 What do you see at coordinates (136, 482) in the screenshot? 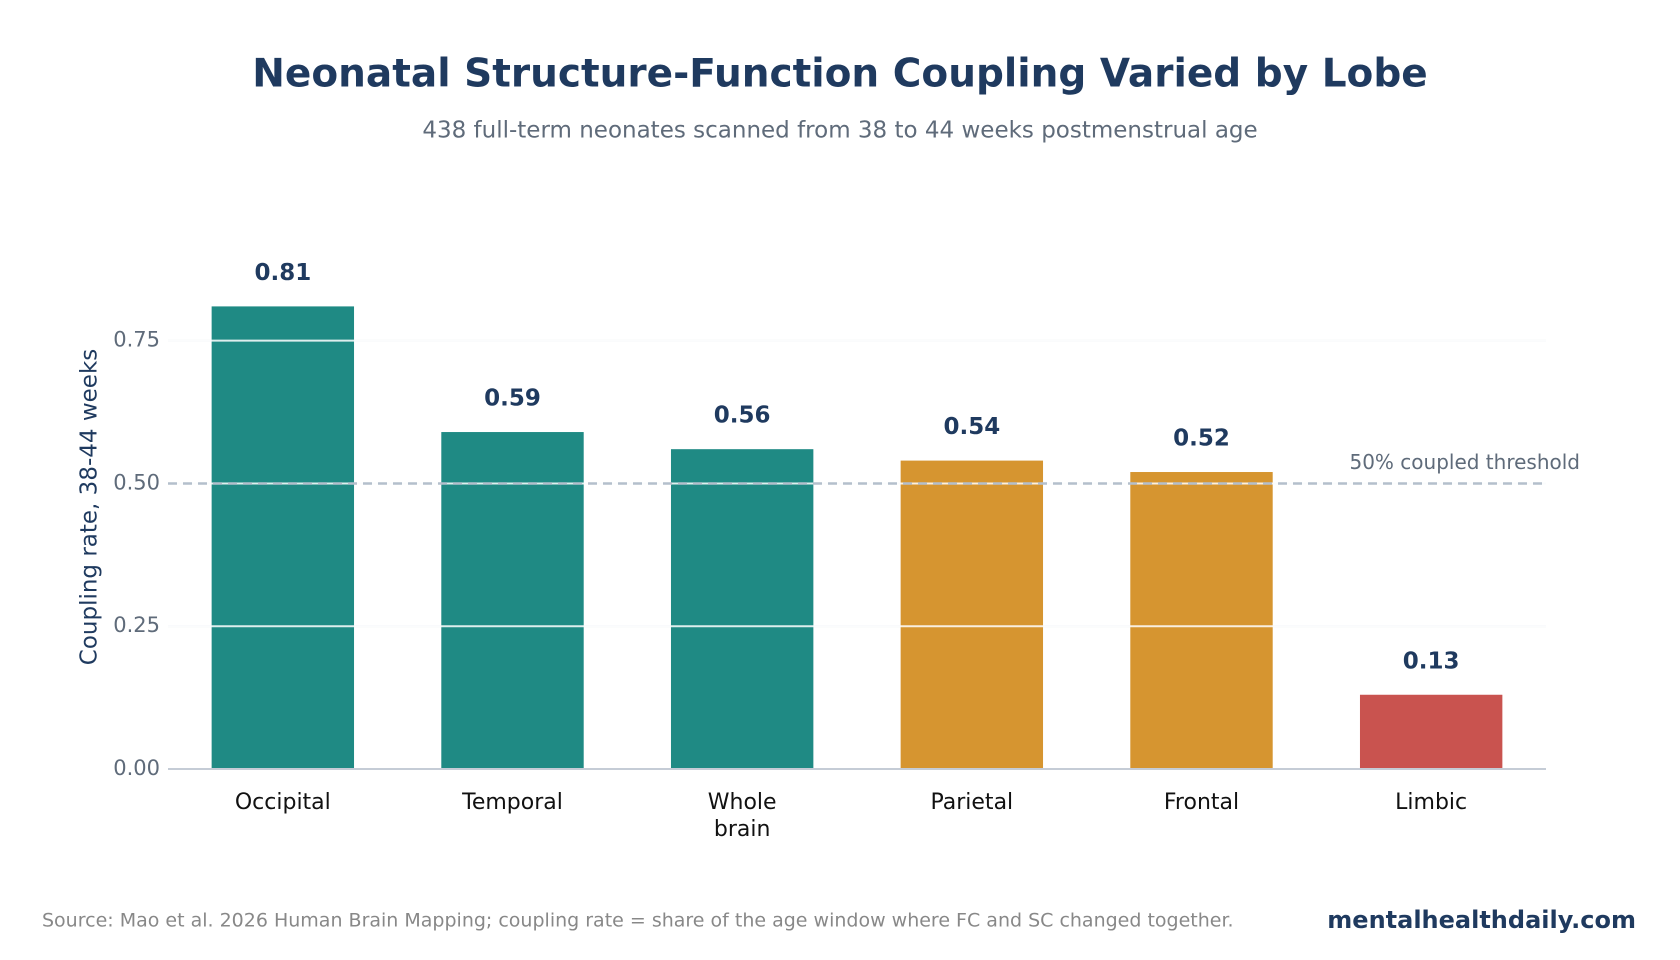
I see `y-tick-label: 0.50` at bounding box center [136, 482].